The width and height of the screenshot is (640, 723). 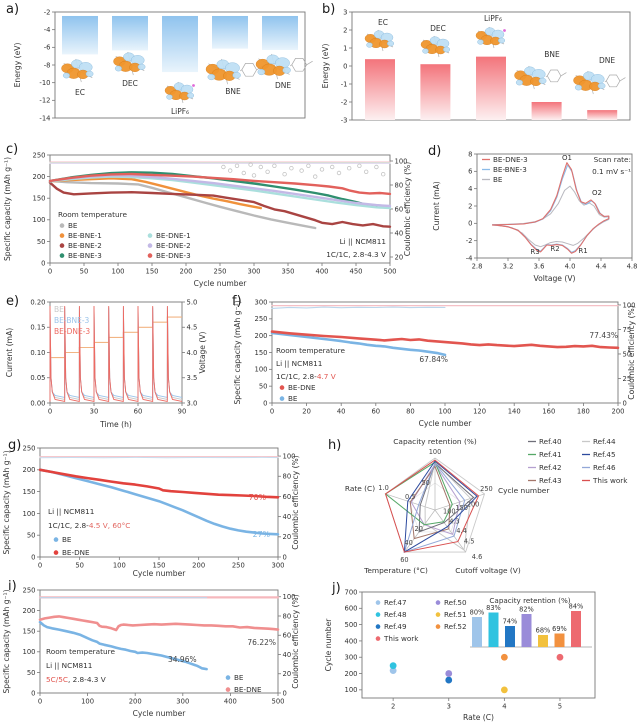 What do you see at coordinates (180, 44) in the screenshot?
I see `energy-bar-LiPF₆` at bounding box center [180, 44].